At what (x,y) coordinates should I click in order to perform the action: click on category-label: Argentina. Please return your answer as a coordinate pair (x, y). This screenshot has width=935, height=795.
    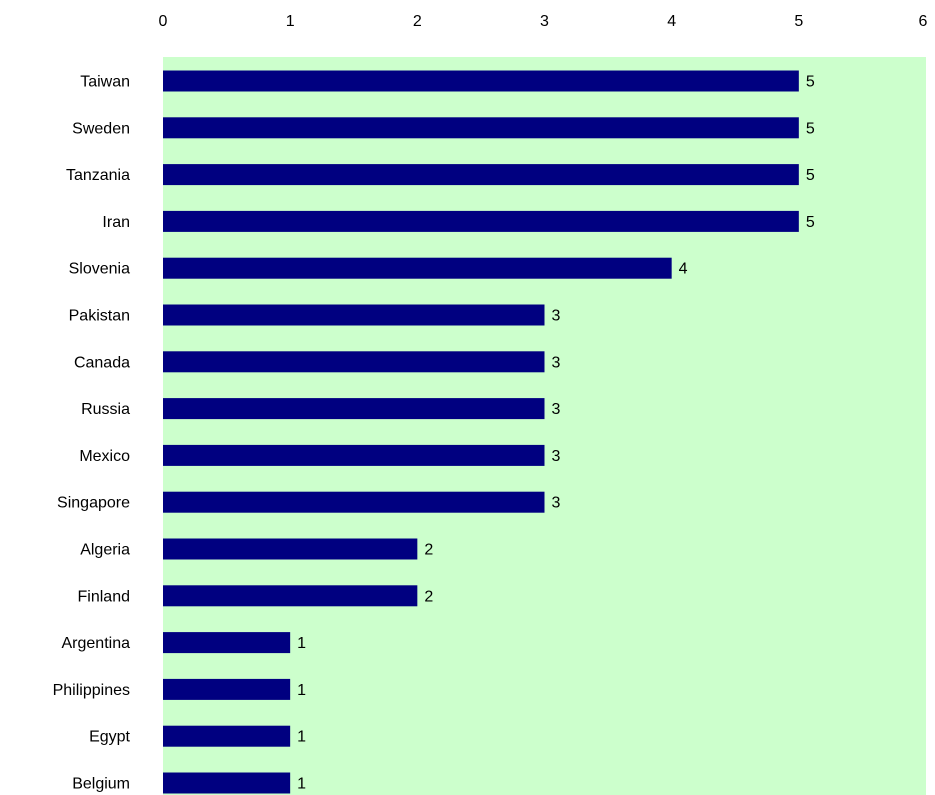
    Looking at the image, I should click on (96, 643).